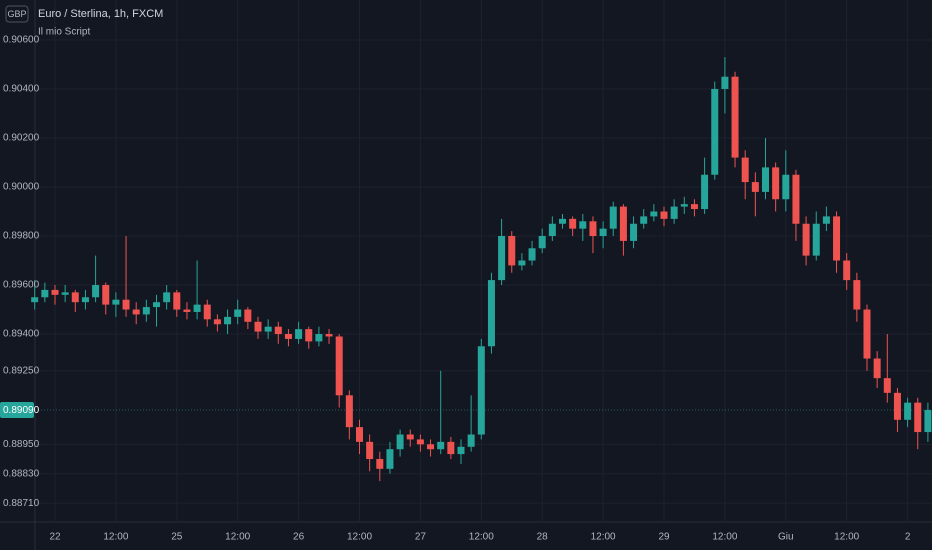 The image size is (932, 550). Describe the element at coordinates (299, 537) in the screenshot. I see `x-tick-label: 26` at that location.